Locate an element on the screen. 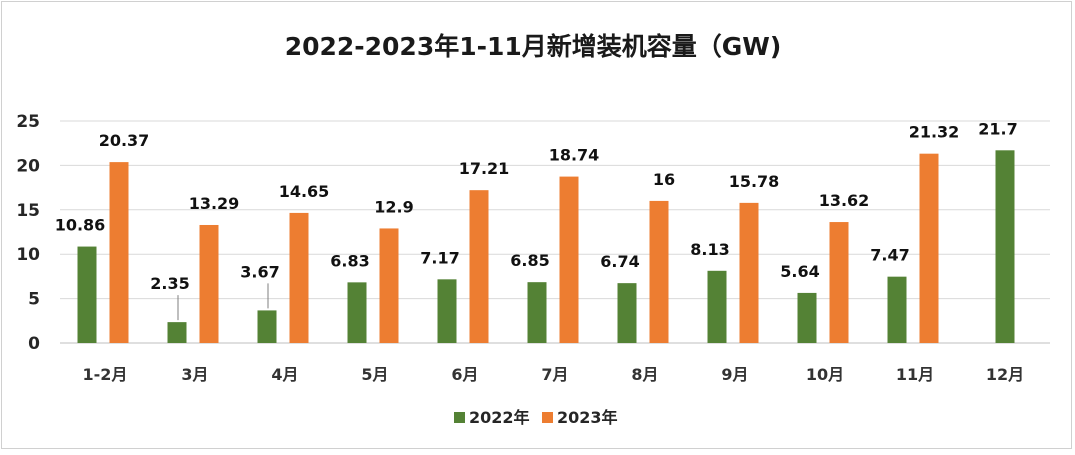  data-label-2022: 2.35 is located at coordinates (169, 283).